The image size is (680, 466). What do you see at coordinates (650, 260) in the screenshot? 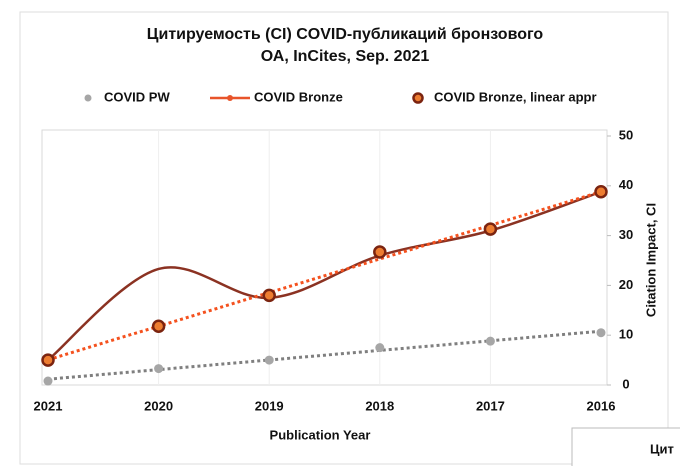
I see `y-axis-title: Citation Impact, CI` at bounding box center [650, 260].